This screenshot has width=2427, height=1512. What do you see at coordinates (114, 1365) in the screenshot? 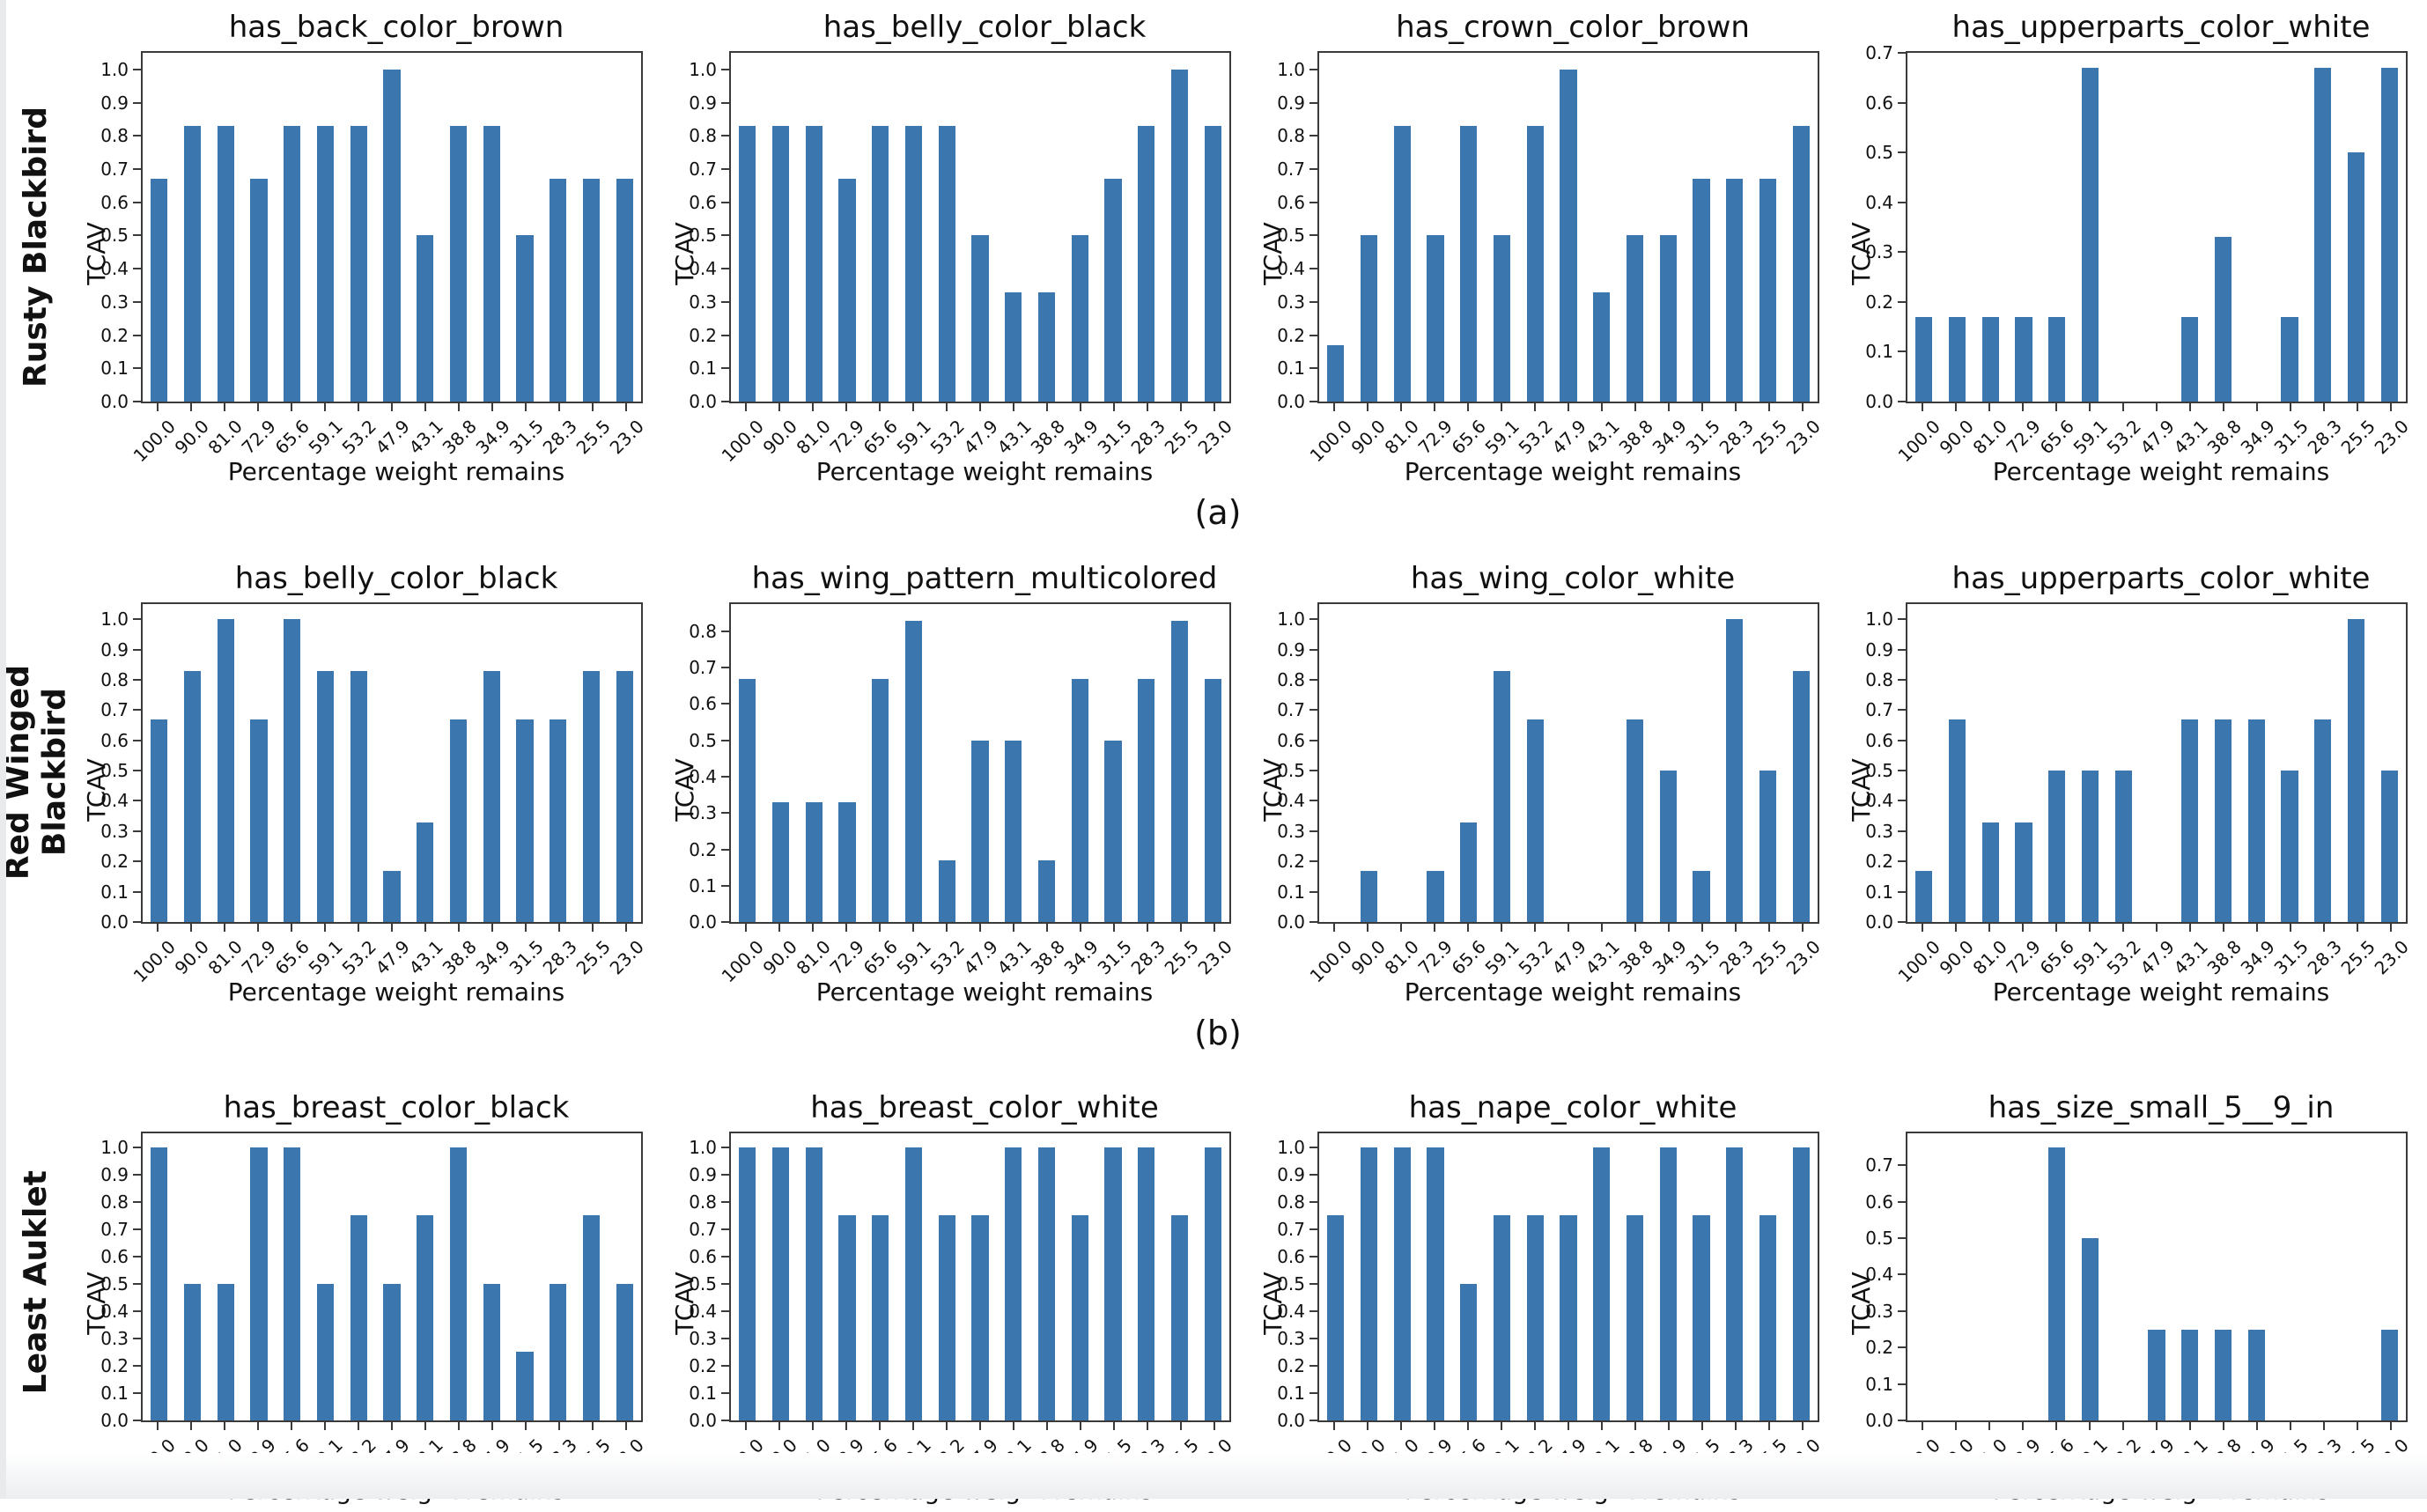
I see `y-tick-label: 0.2` at bounding box center [114, 1365].